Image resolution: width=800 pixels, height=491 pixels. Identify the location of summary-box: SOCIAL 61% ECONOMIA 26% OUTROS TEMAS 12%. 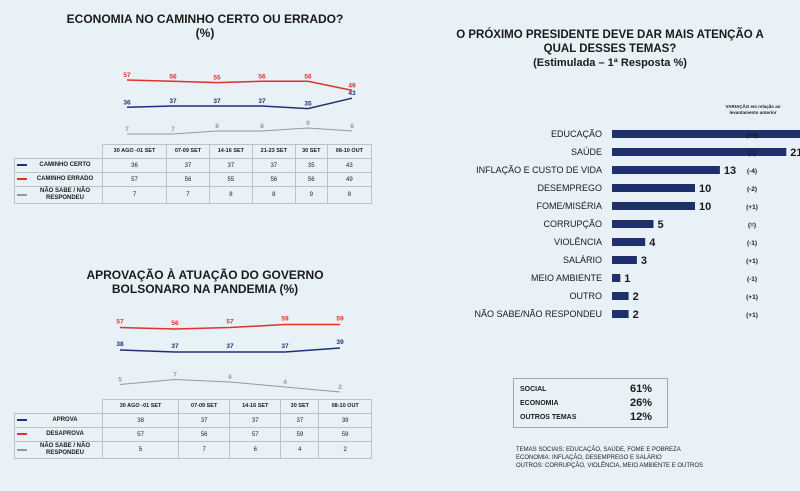
(590, 403).